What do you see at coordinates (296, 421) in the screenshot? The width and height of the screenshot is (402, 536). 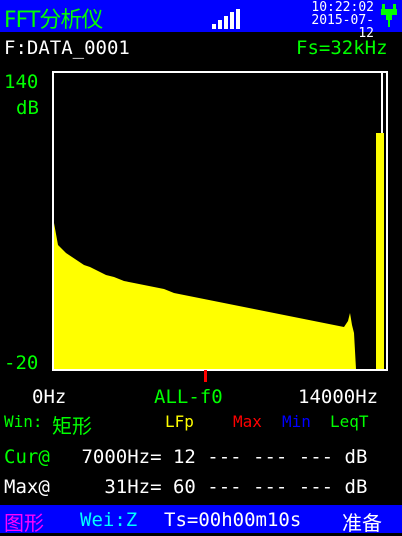 I see `legend-min: Min` at bounding box center [296, 421].